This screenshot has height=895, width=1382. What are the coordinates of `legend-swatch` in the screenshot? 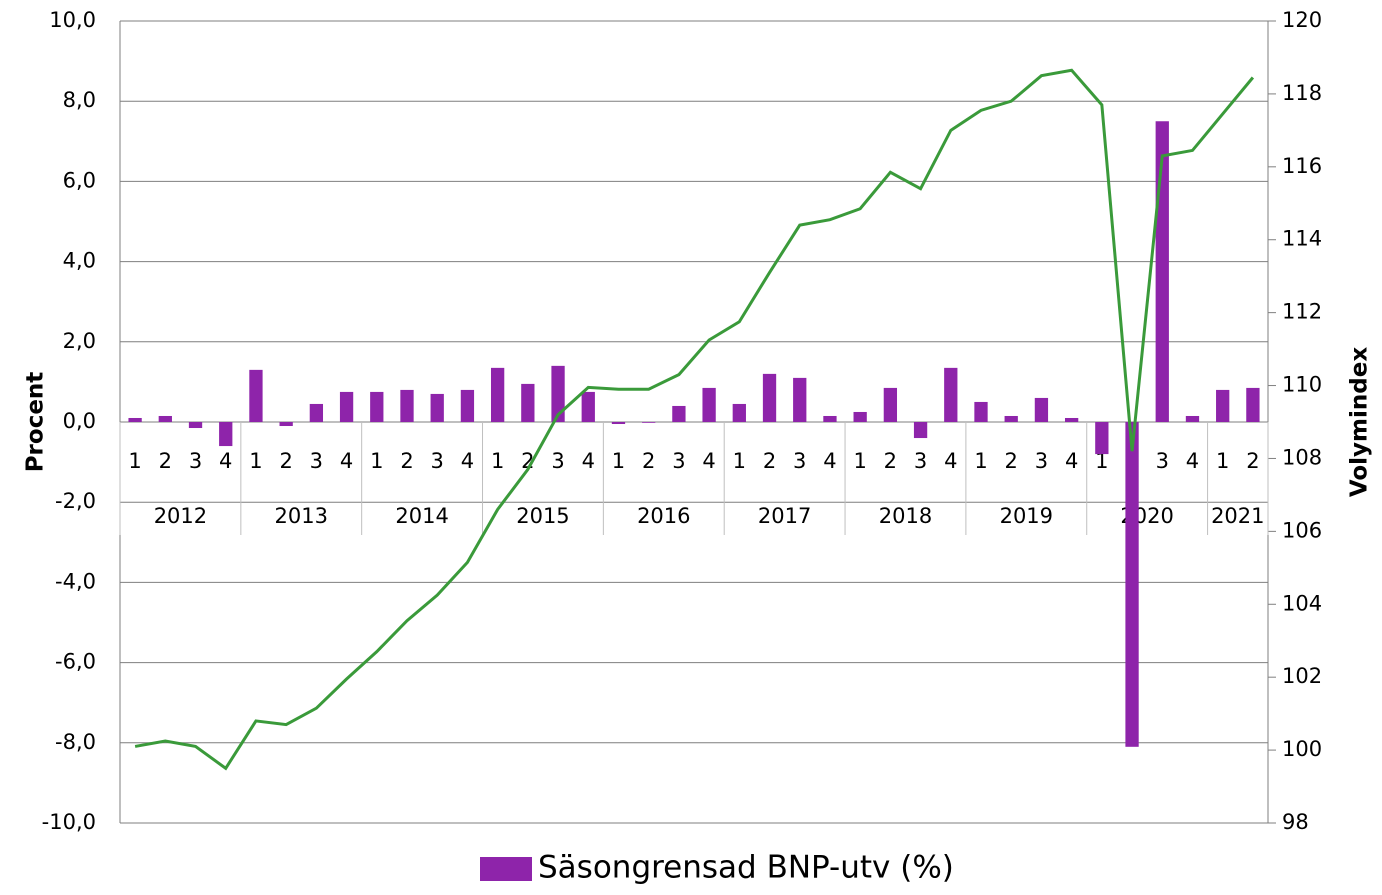 It's located at (506, 869).